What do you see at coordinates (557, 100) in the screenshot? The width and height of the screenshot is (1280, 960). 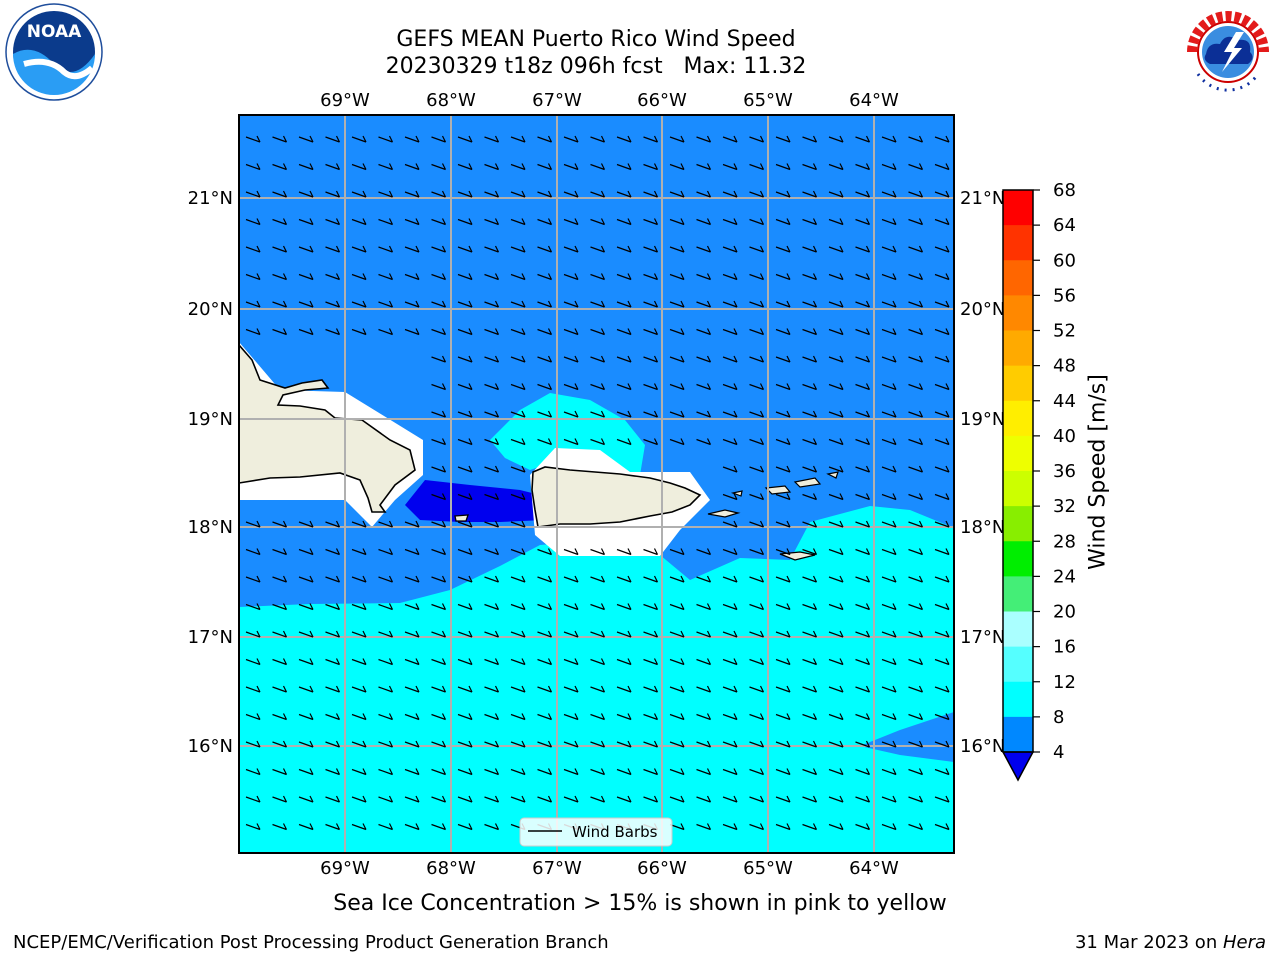 I see `lon-label: 67°W` at bounding box center [557, 100].